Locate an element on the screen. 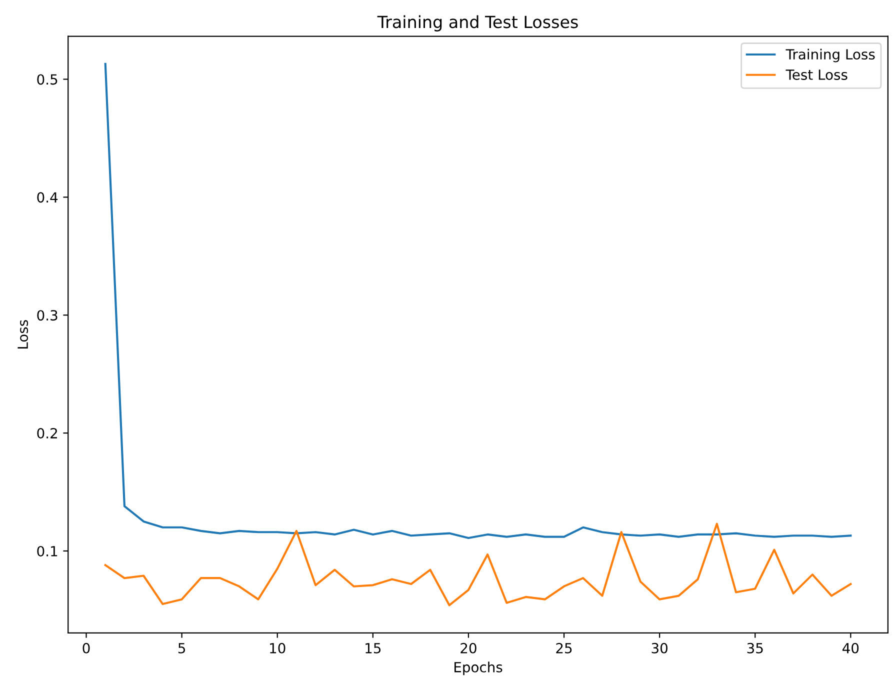 The image size is (896, 685). x-axis-title: Epochs is located at coordinates (478, 669).